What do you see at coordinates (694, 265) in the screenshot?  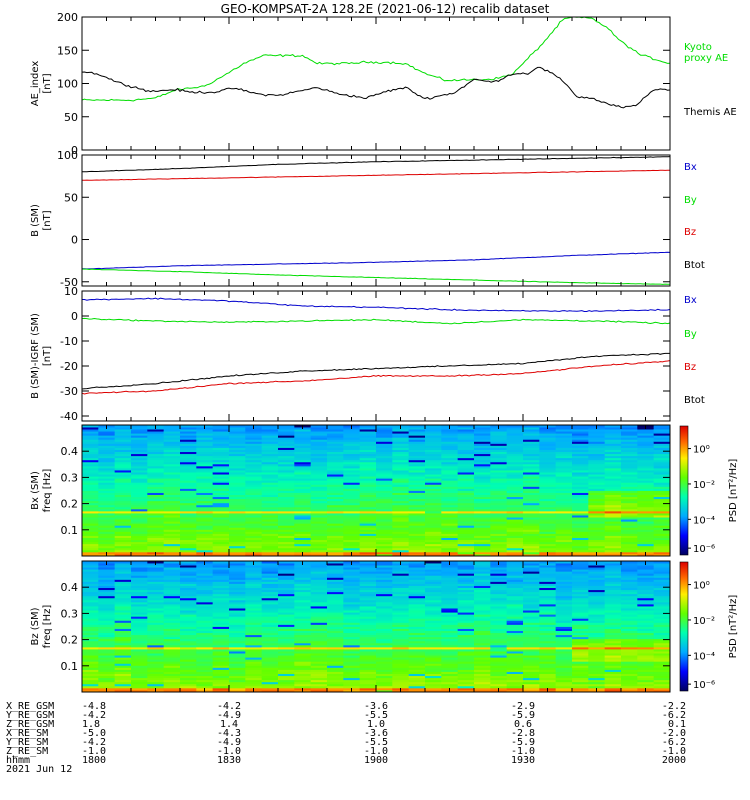 I see `legend-btot: Btot` at bounding box center [694, 265].